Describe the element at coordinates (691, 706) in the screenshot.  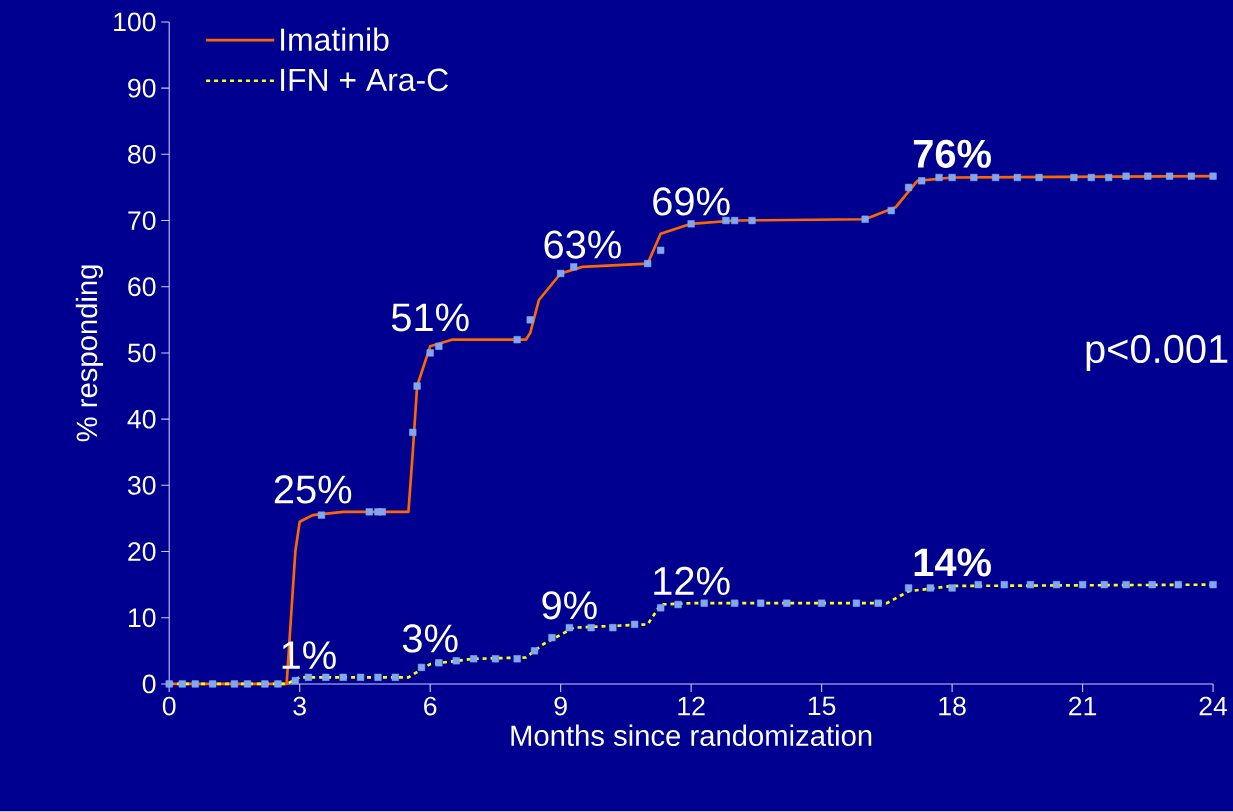
I see `x-tick-label: 12` at that location.